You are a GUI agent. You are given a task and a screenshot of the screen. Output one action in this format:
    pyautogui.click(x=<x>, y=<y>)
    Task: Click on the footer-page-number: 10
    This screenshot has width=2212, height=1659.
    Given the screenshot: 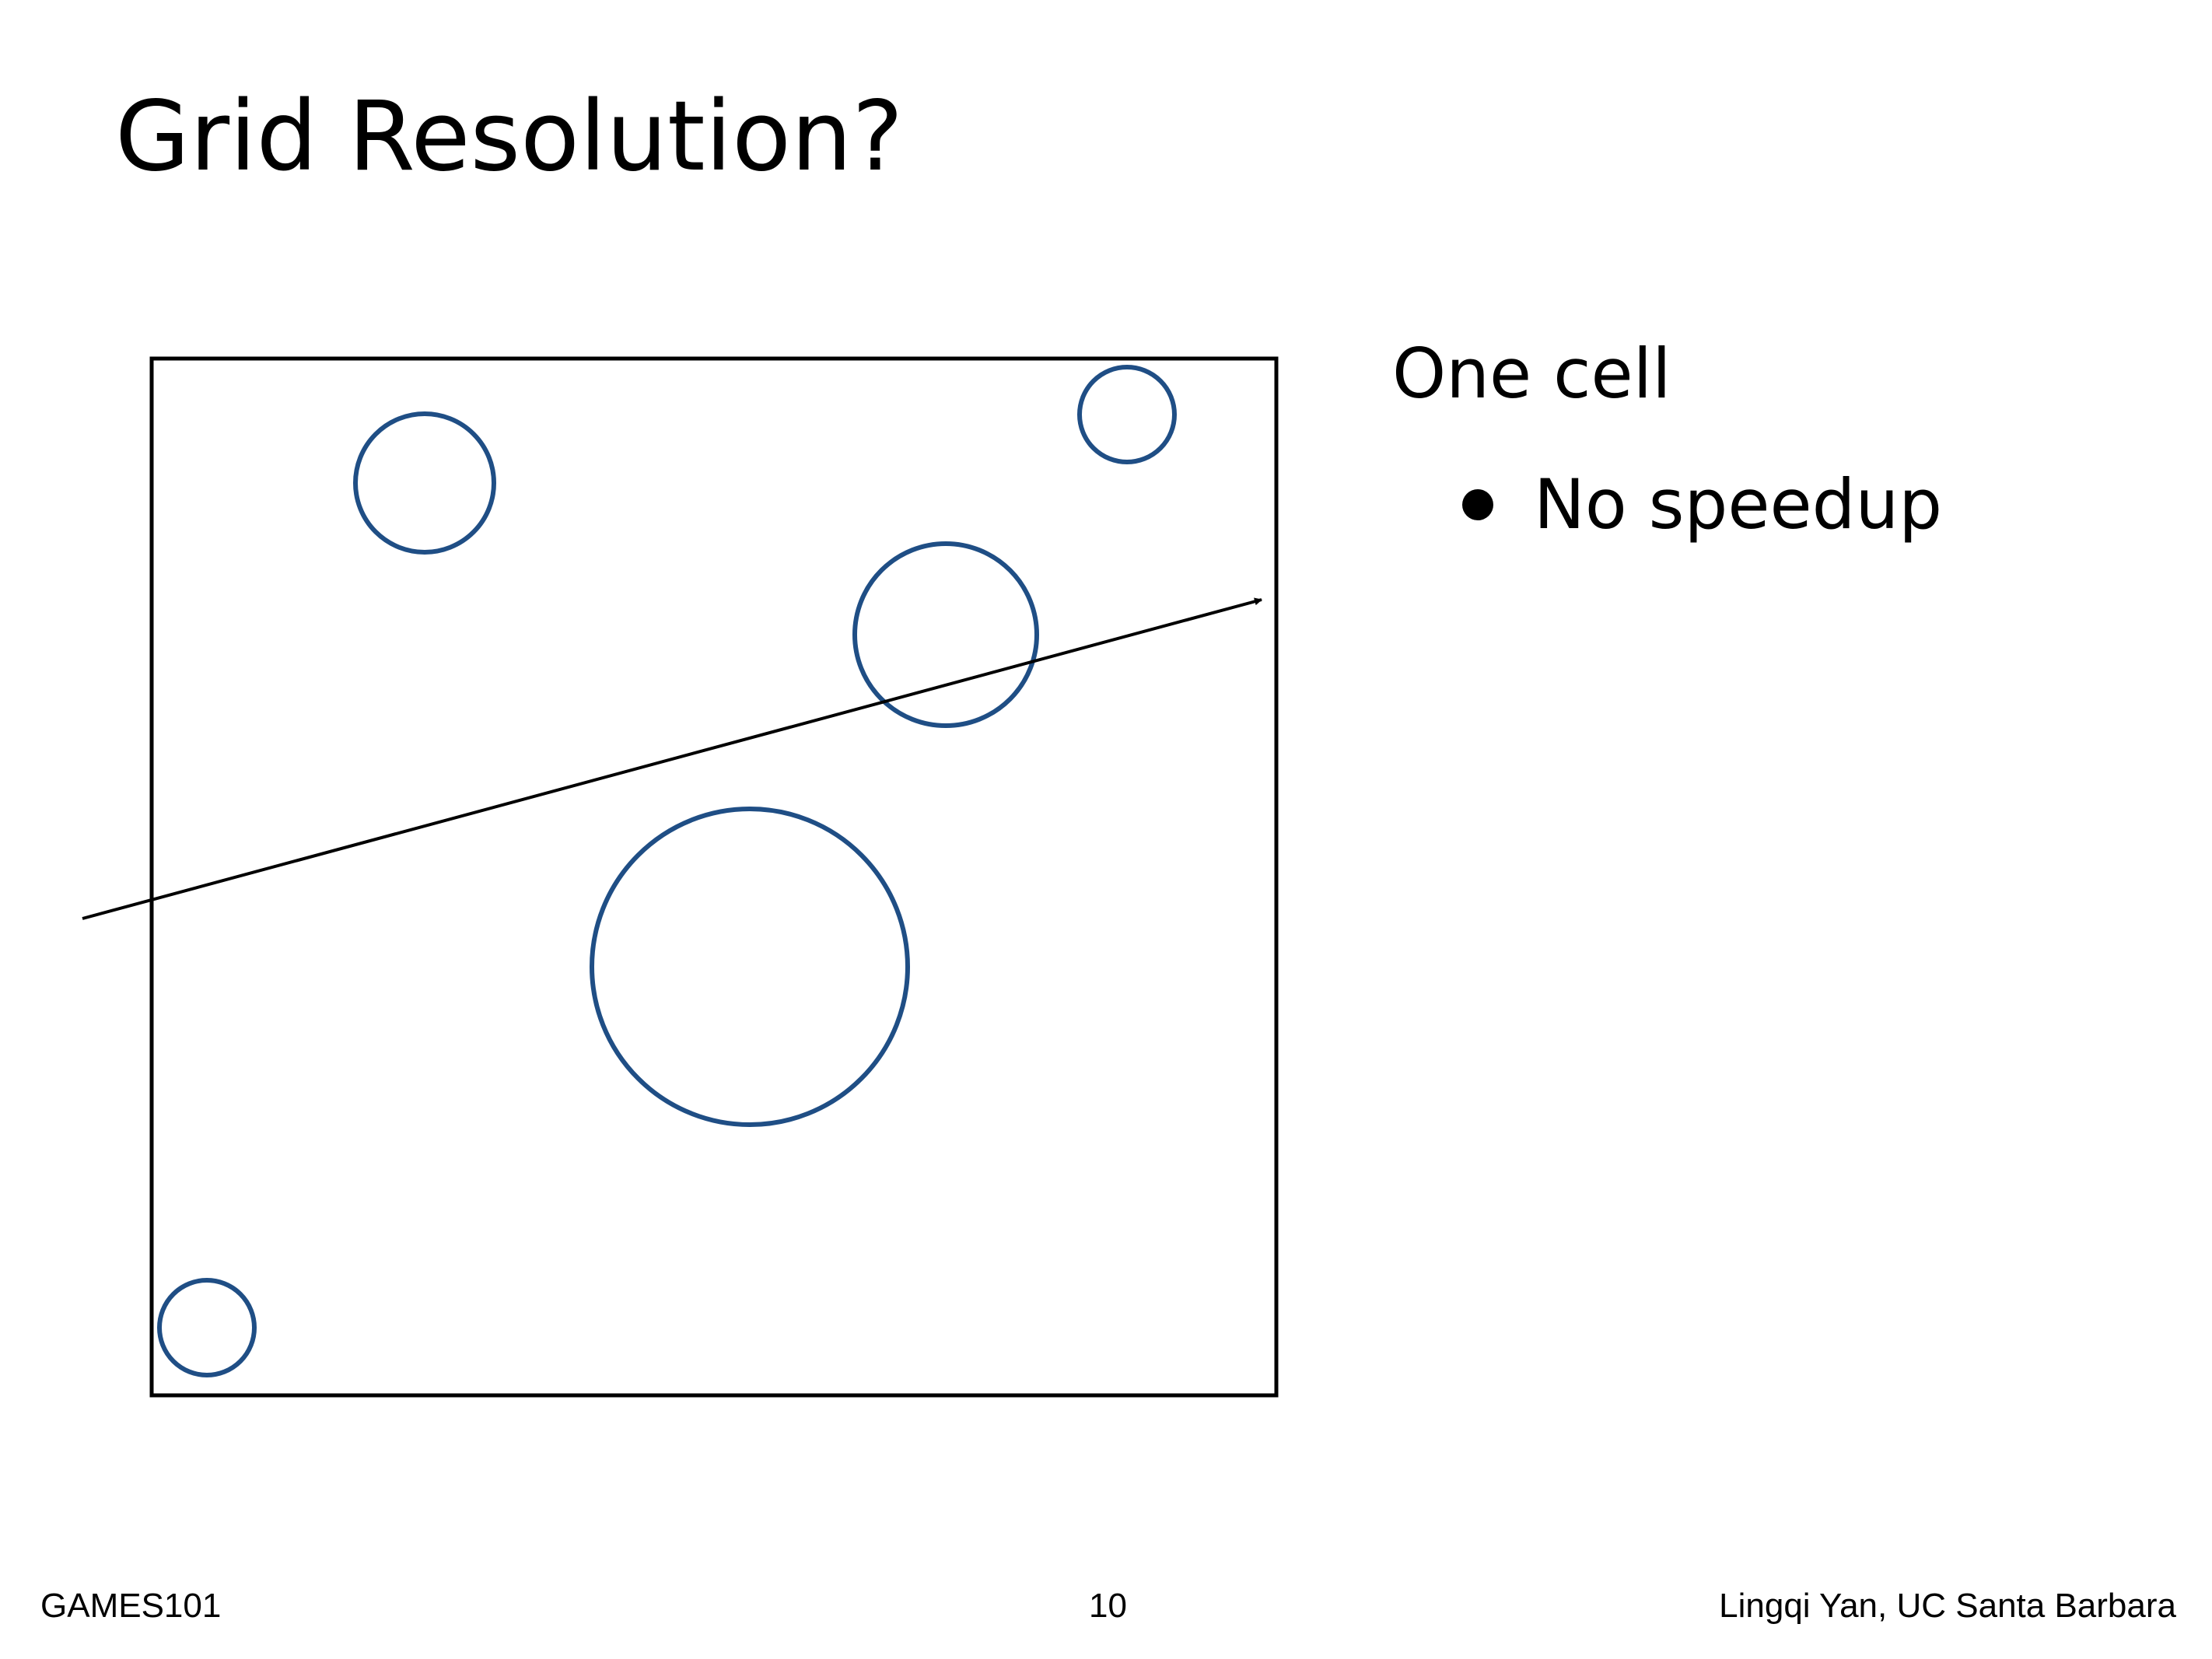 What is the action you would take?
    pyautogui.click(x=1108, y=1606)
    